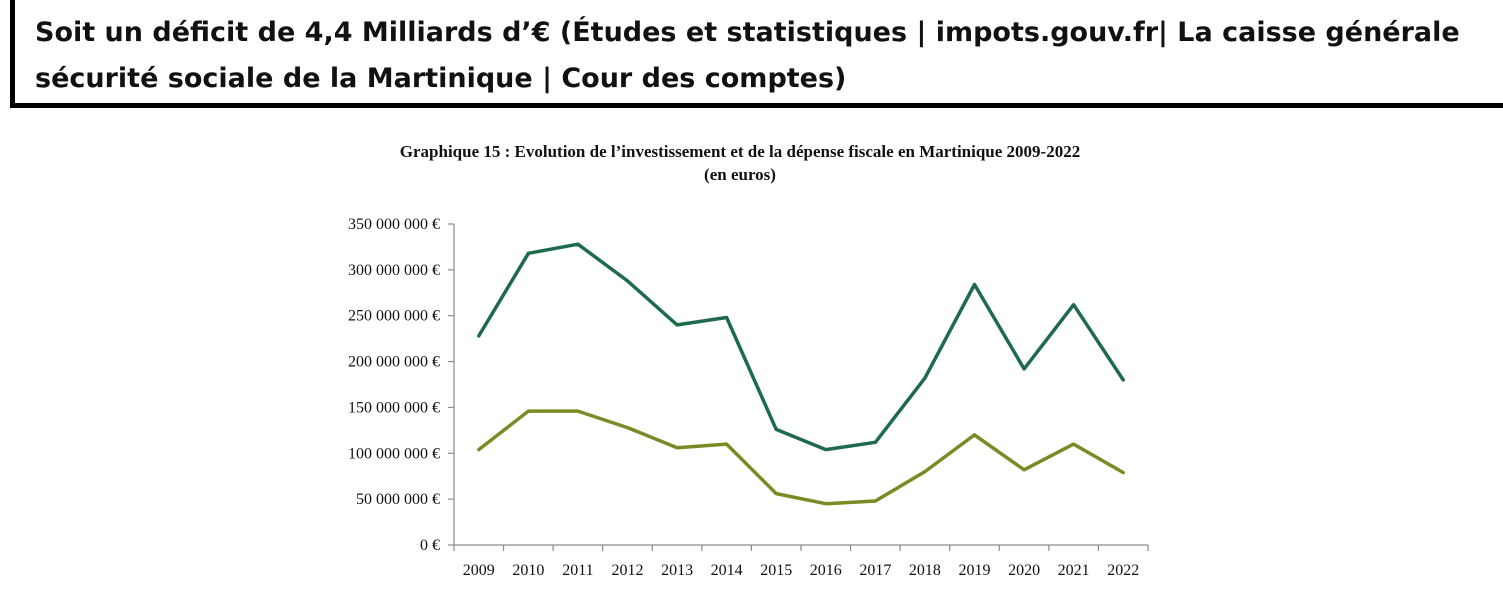 This screenshot has height=607, width=1503. I want to click on x-tick-label: 2016, so click(826, 570).